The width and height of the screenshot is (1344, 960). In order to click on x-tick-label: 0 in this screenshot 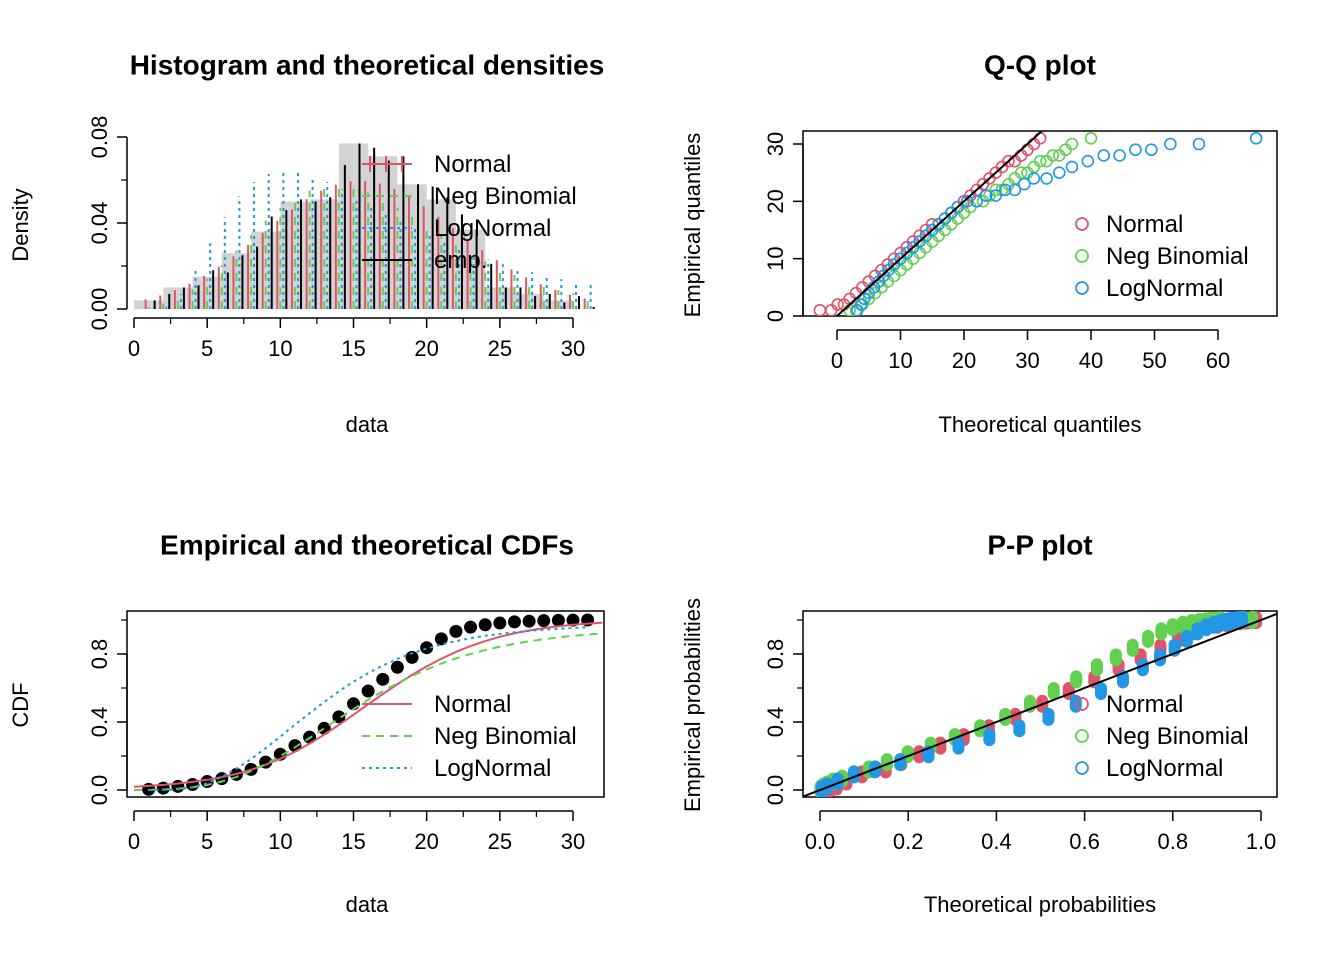, I will do `click(134, 348)`.